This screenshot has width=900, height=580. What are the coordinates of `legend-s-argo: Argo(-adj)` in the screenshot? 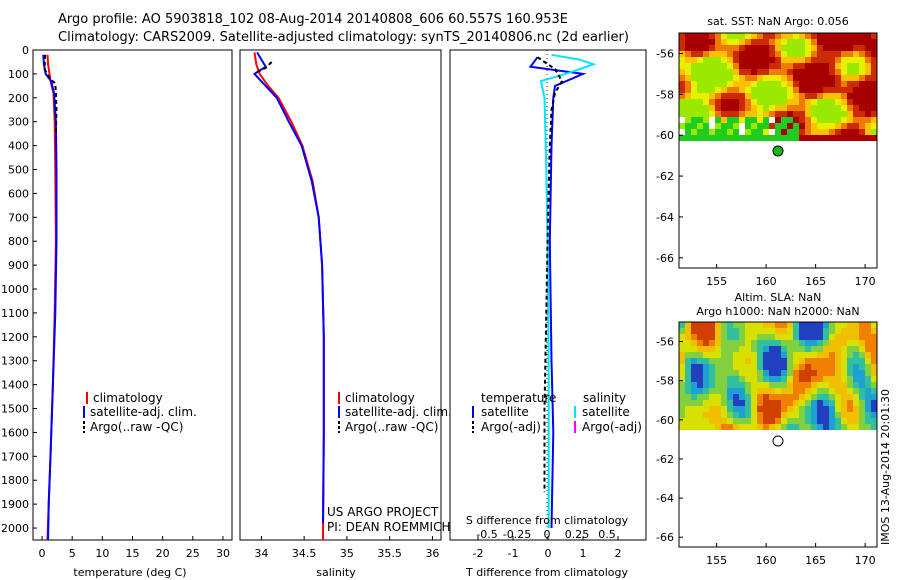 It's located at (612, 427).